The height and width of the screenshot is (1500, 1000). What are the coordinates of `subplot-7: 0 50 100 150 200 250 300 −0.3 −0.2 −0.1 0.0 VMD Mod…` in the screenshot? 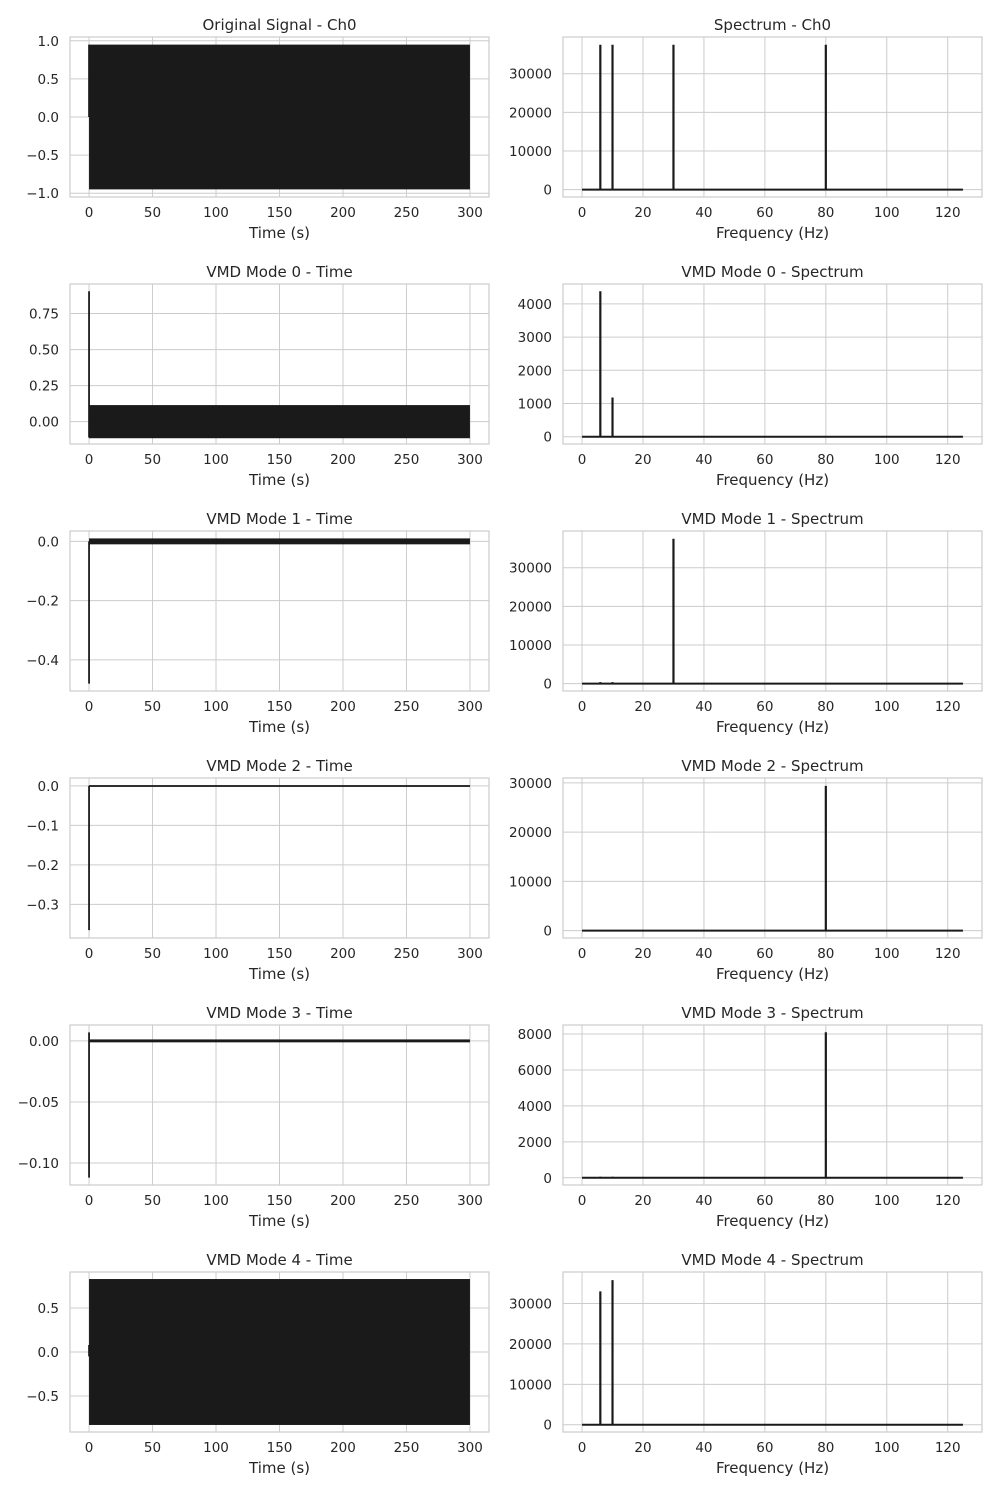 It's located at (258, 870).